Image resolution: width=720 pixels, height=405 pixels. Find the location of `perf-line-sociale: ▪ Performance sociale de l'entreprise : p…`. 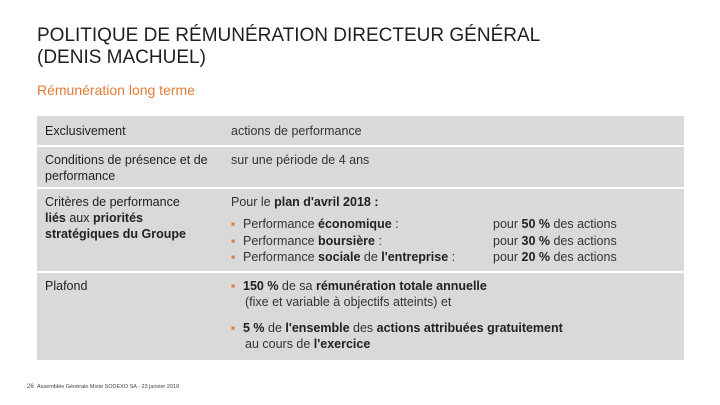

perf-line-sociale: ▪ Performance sociale de l'entreprise : p… is located at coordinates (424, 257).